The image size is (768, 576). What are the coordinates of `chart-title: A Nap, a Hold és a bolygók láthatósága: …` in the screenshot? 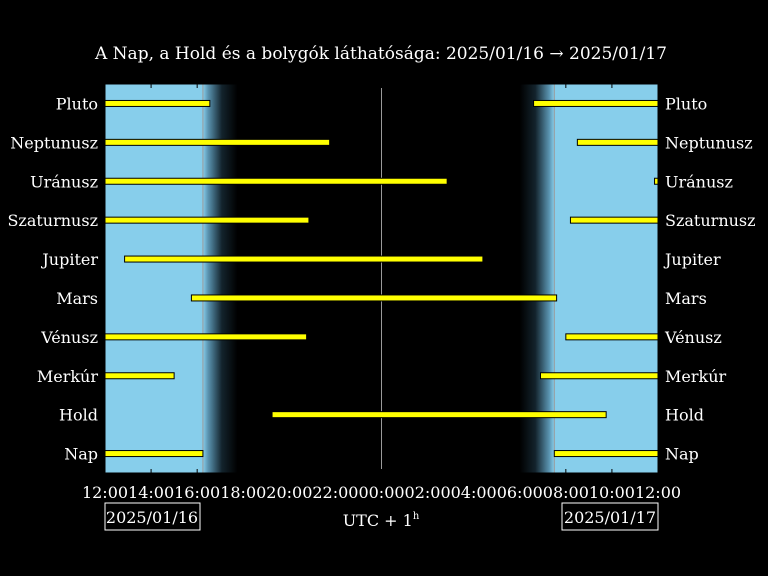 It's located at (380, 54).